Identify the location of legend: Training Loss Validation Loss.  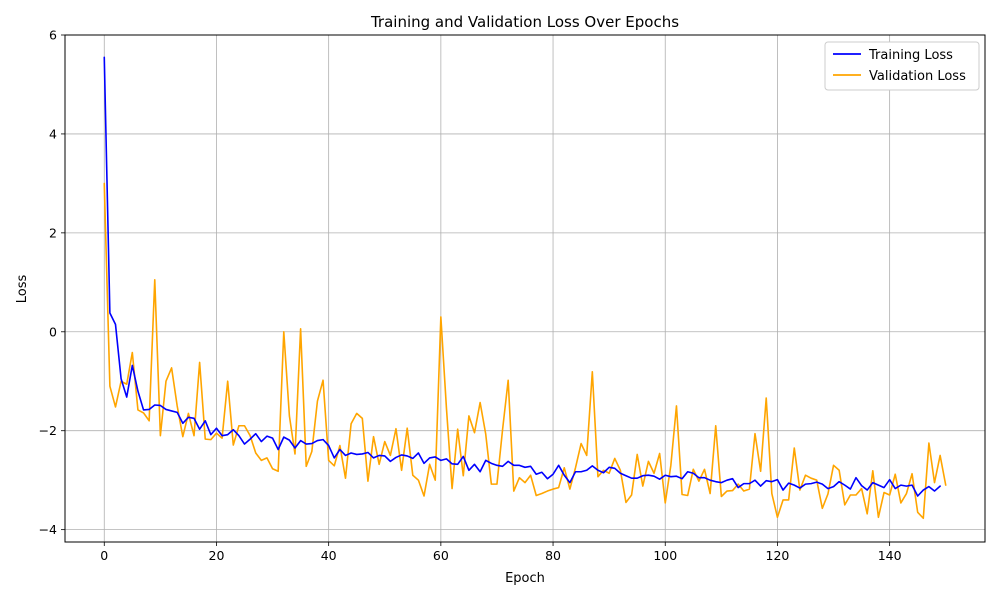
(902, 66).